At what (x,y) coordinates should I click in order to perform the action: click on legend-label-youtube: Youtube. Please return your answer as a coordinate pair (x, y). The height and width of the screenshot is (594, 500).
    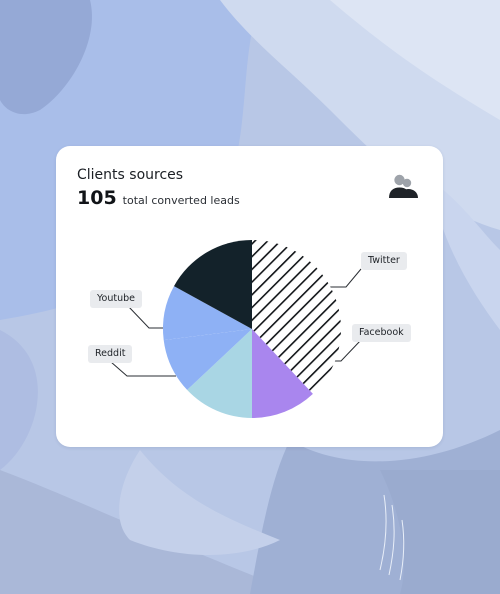
    Looking at the image, I should click on (116, 299).